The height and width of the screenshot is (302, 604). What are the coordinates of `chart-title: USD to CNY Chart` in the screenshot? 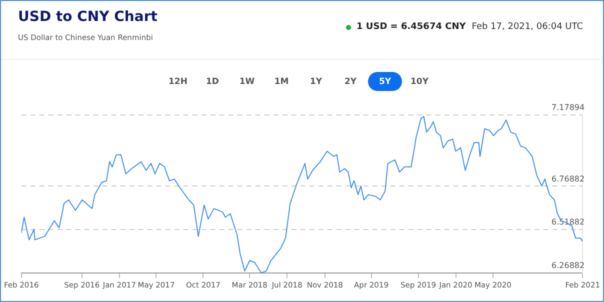 It's located at (88, 17).